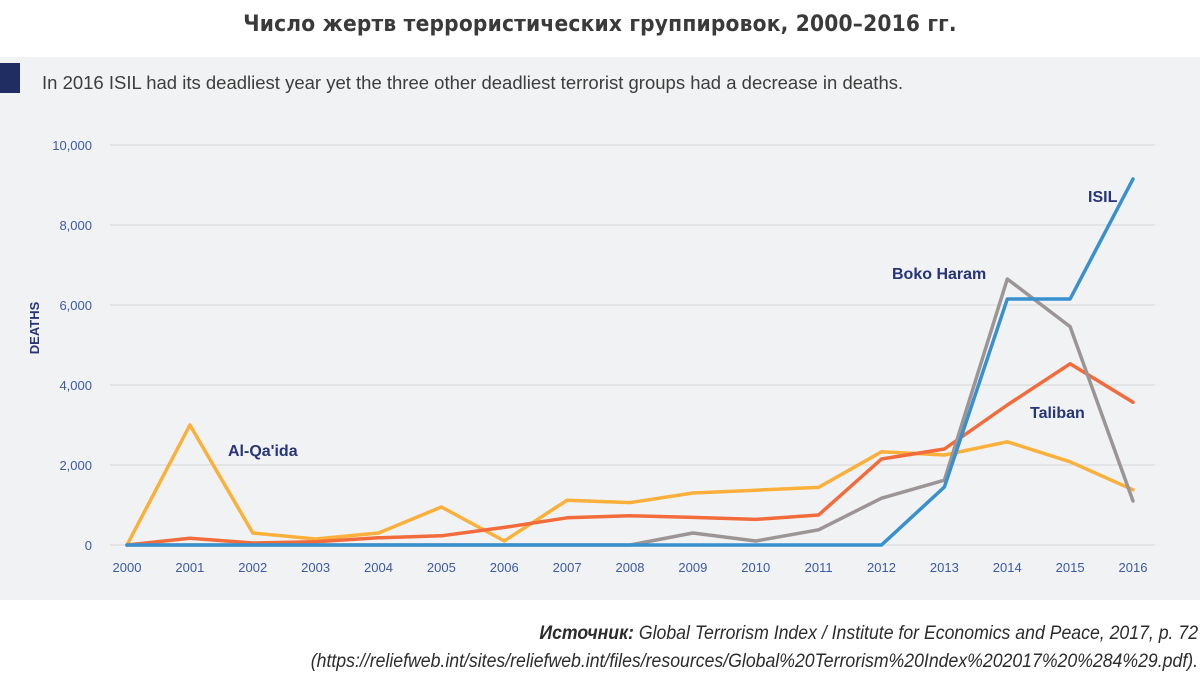 The width and height of the screenshot is (1200, 693). Describe the element at coordinates (72, 345) in the screenshot. I see `y-tick-labels: 0 2,000 4,000 6,000 8,000 10,000` at that location.